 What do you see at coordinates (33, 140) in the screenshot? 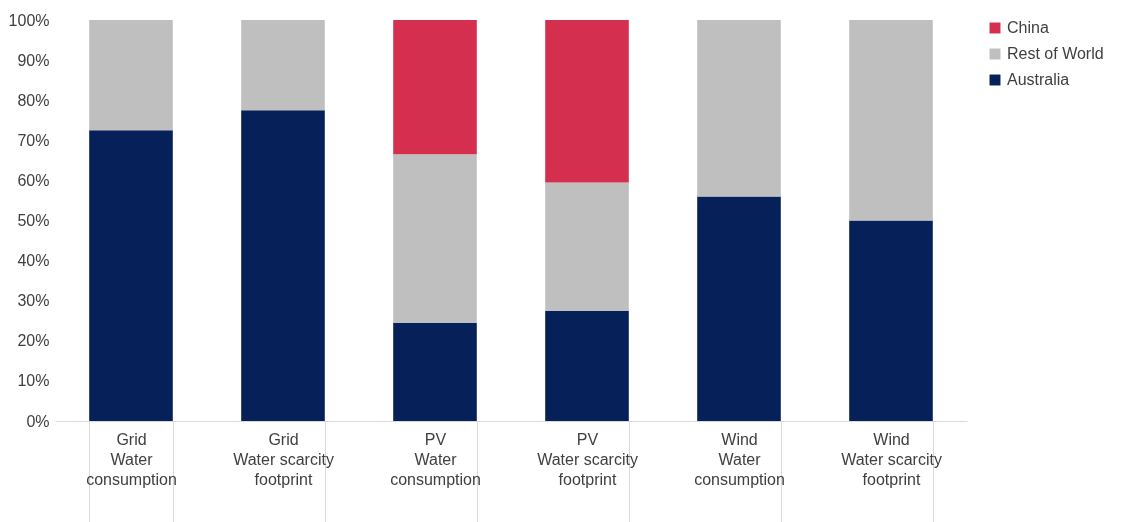
I see `y-tick-label: 70%` at bounding box center [33, 140].